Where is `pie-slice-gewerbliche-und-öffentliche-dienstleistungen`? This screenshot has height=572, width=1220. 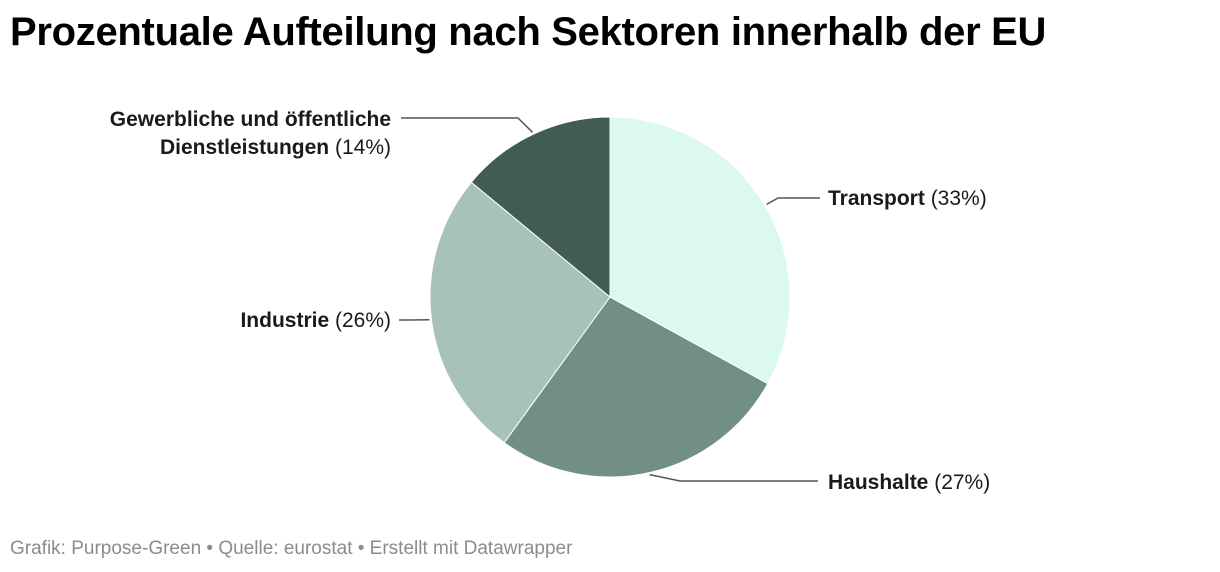
pie-slice-gewerbliche-und-öffentliche-dienstleistungen is located at coordinates (540, 207).